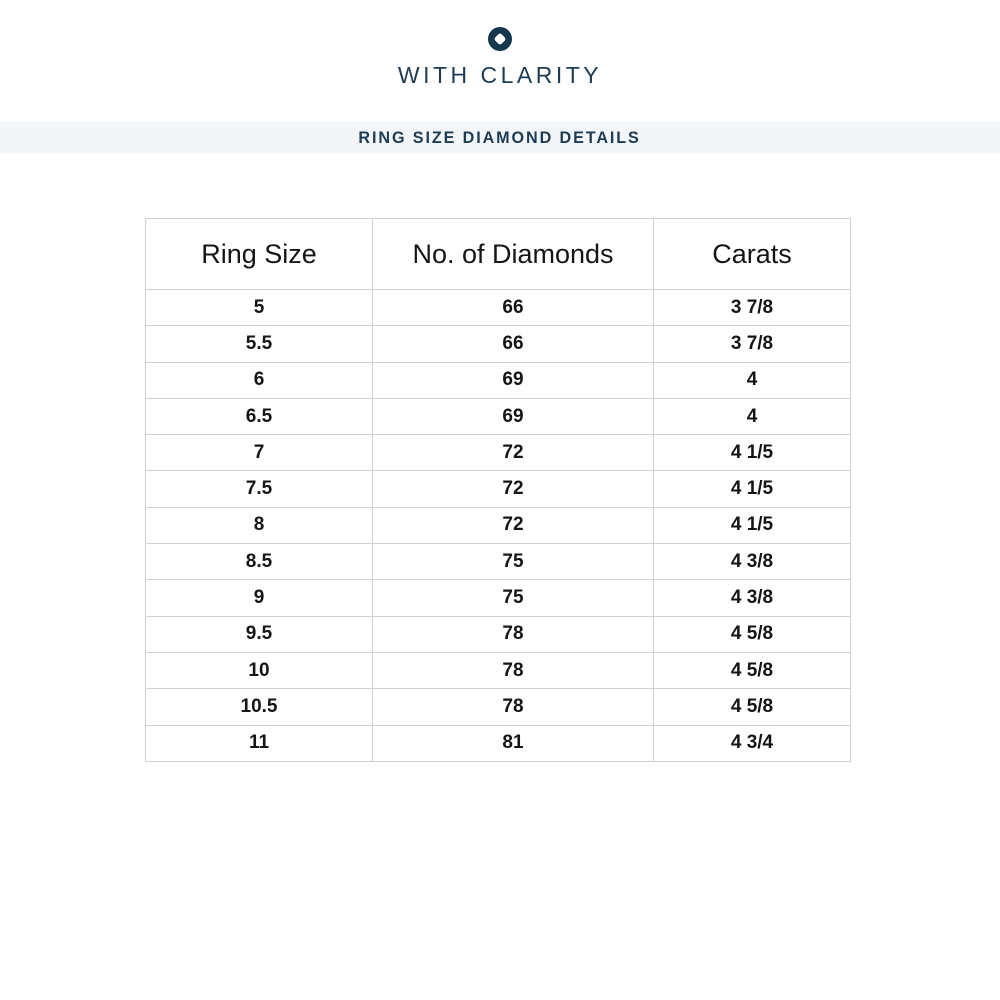 The width and height of the screenshot is (1000, 1000). What do you see at coordinates (500, 75) in the screenshot?
I see `brand-name: WITH CLARITY` at bounding box center [500, 75].